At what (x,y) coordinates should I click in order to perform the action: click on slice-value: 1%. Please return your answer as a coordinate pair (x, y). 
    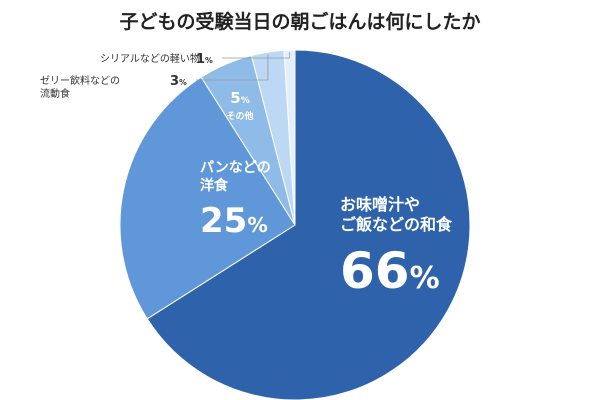
    Looking at the image, I should click on (204, 59).